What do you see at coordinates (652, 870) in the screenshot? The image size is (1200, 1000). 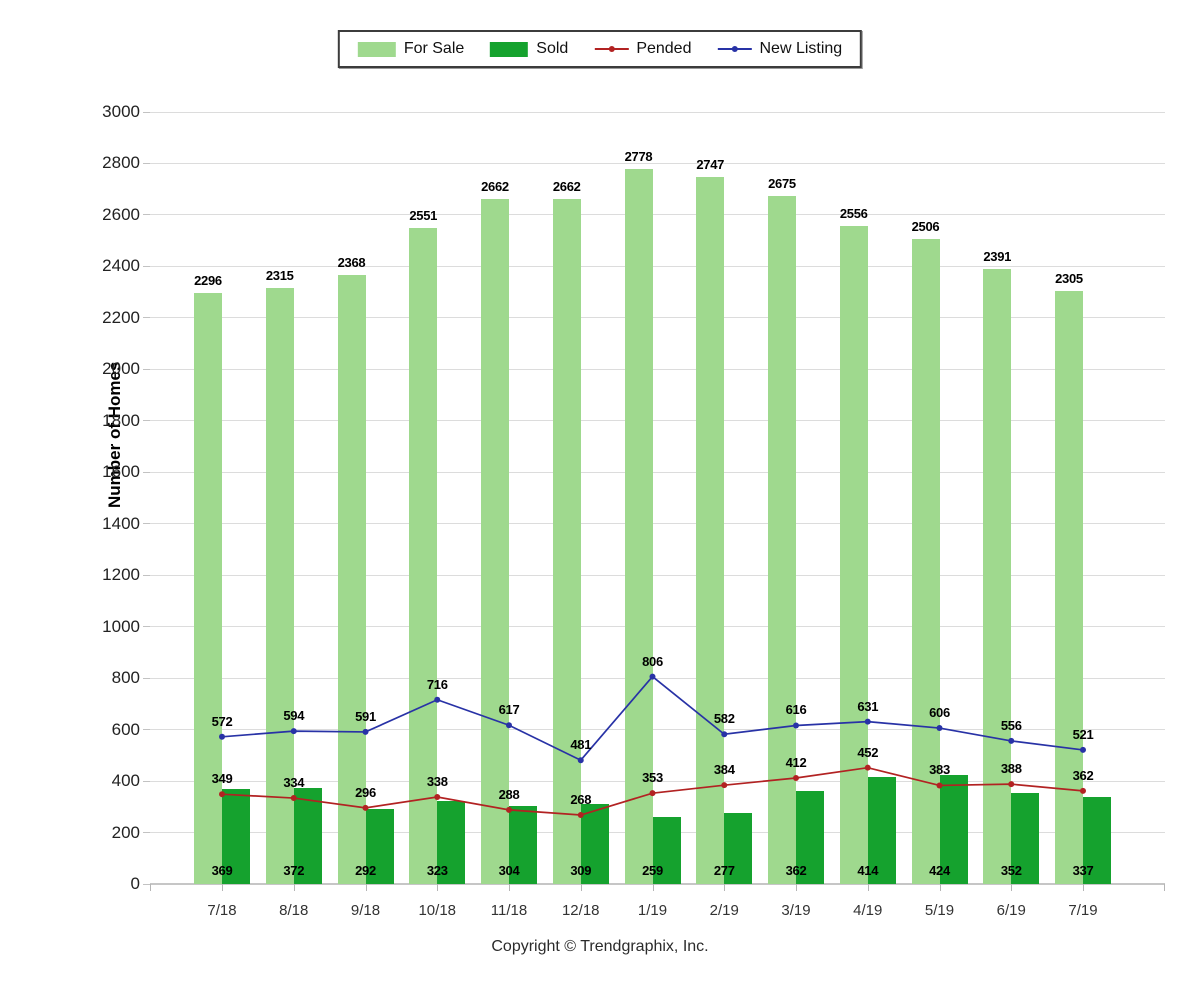 I see `sold-value-label: 259` at bounding box center [652, 870].